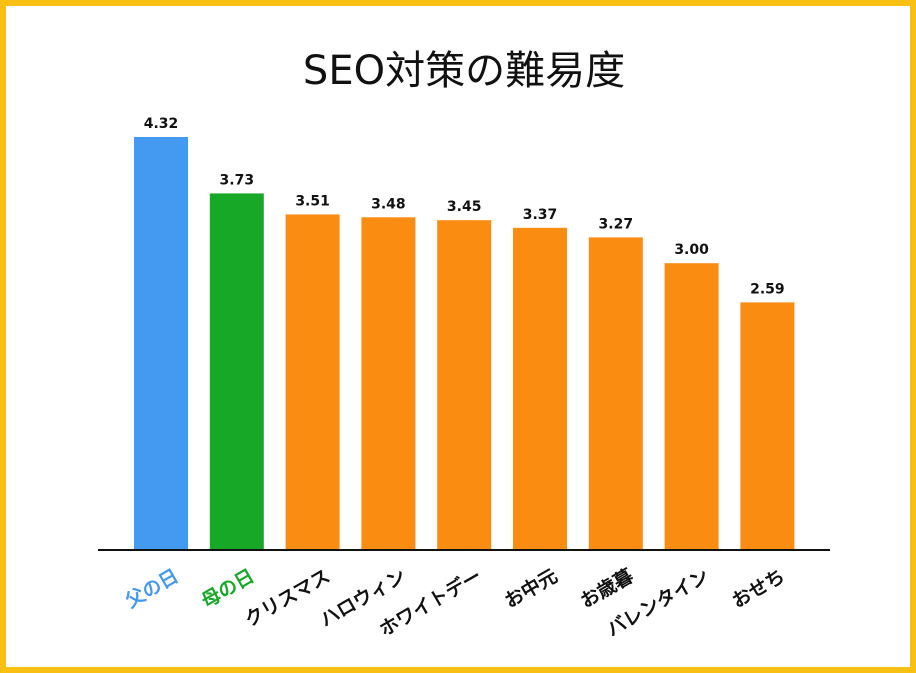 The width and height of the screenshot is (916, 673). Describe the element at coordinates (237, 180) in the screenshot. I see `value-label-2: 3.73` at that location.